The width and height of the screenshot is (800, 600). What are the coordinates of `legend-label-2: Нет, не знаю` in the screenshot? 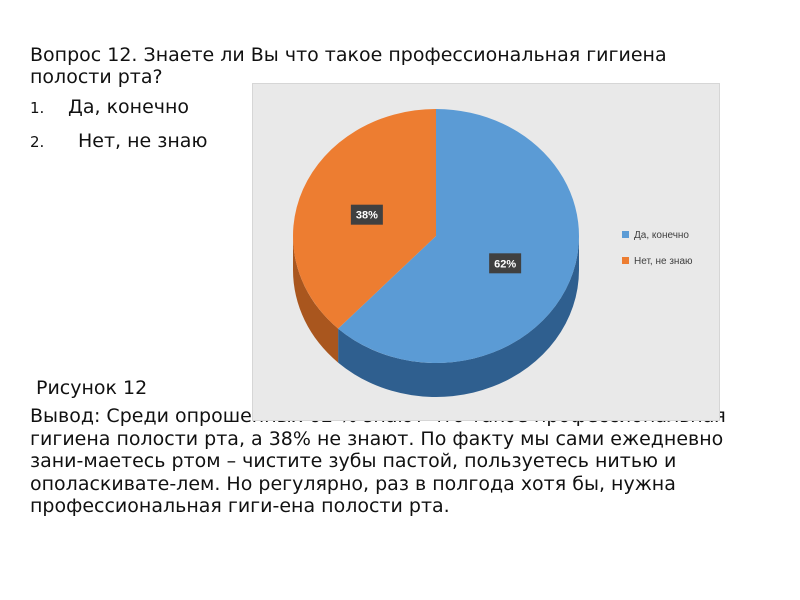 It's located at (663, 261).